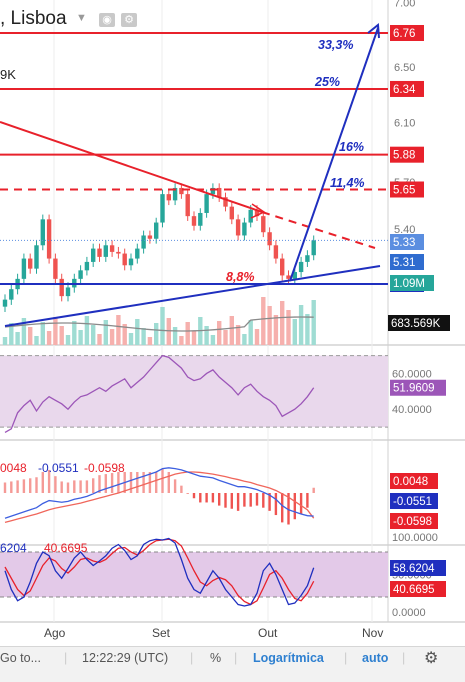 This screenshot has width=465, height=682. What do you see at coordinates (412, 410) in the screenshot?
I see `rsi-tick-label: 40.0000` at bounding box center [412, 410].